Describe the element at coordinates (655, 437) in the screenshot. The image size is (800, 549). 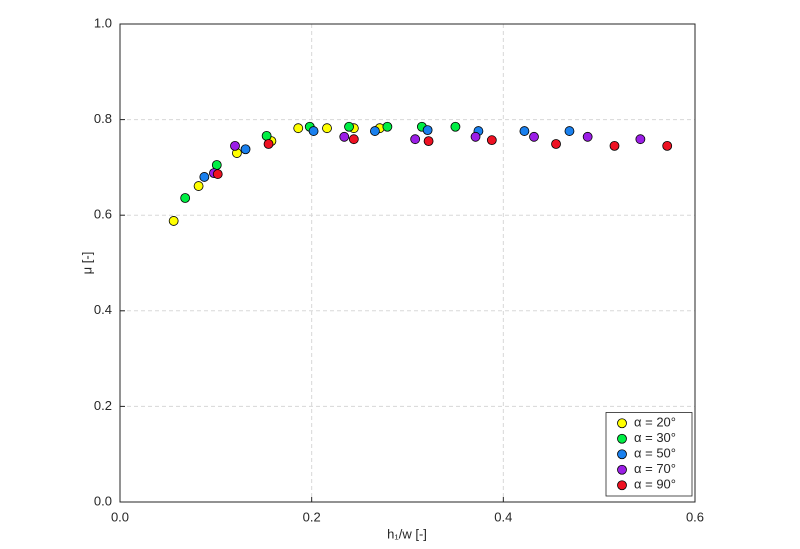
I see `legend-label: α = 30°` at that location.